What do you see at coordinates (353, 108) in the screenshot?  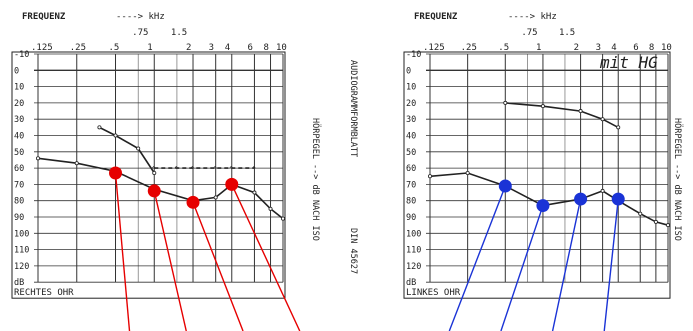 I see `form-title-vertical: AUDIOGRAMMFORMBLATT` at bounding box center [353, 108].